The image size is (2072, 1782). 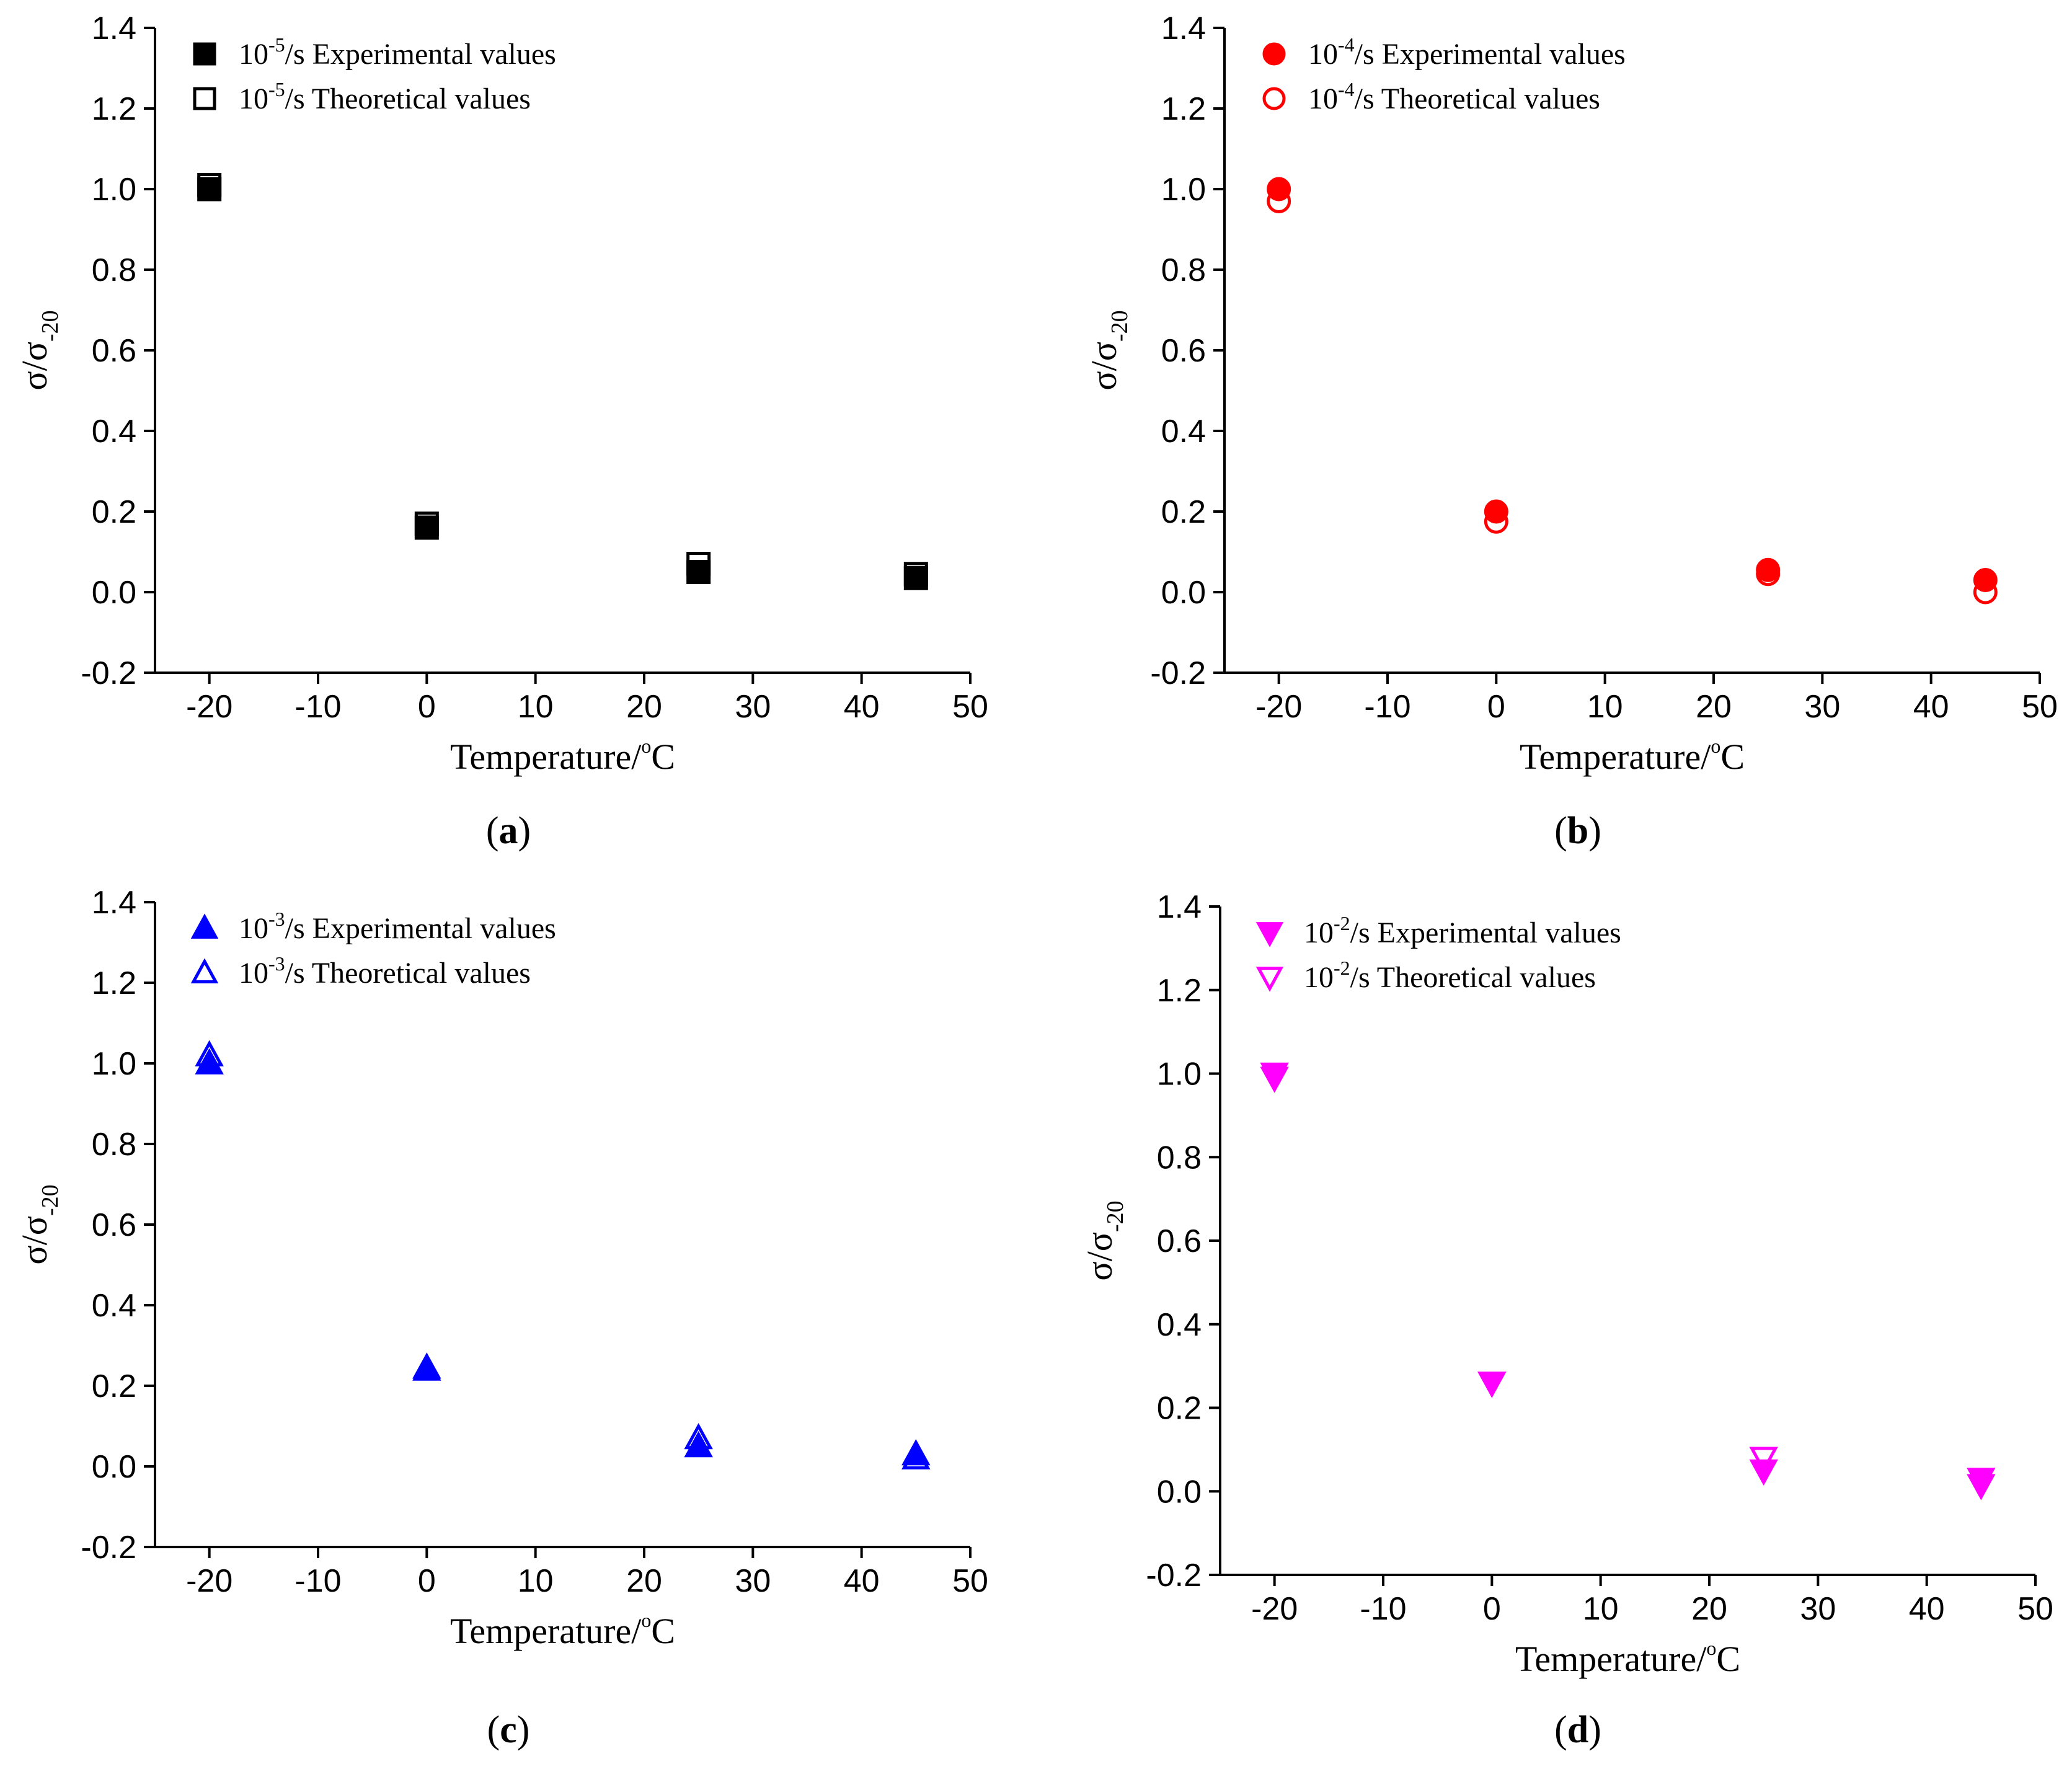 I want to click on legend-label-text: /s Experimental values, so click(x=1490, y=55).